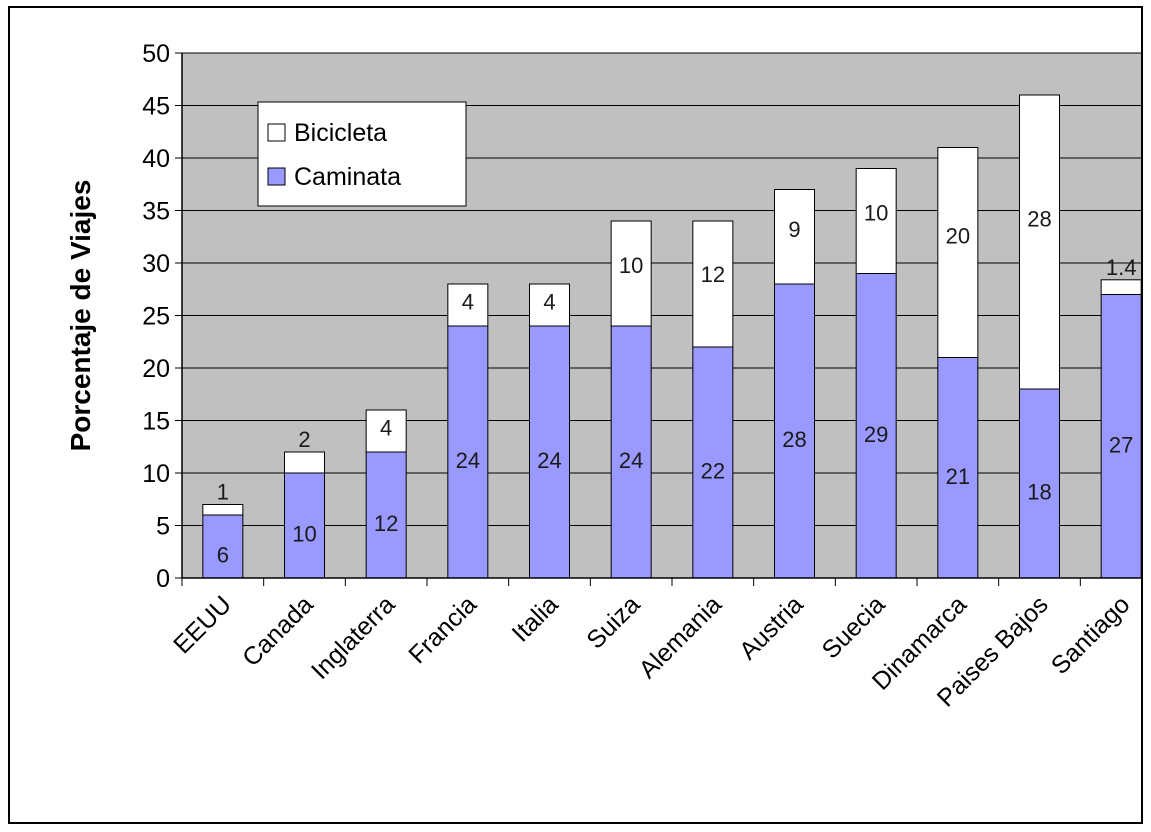 The image size is (1151, 832). Describe the element at coordinates (223, 555) in the screenshot. I see `data-label-caminata: 6` at that location.